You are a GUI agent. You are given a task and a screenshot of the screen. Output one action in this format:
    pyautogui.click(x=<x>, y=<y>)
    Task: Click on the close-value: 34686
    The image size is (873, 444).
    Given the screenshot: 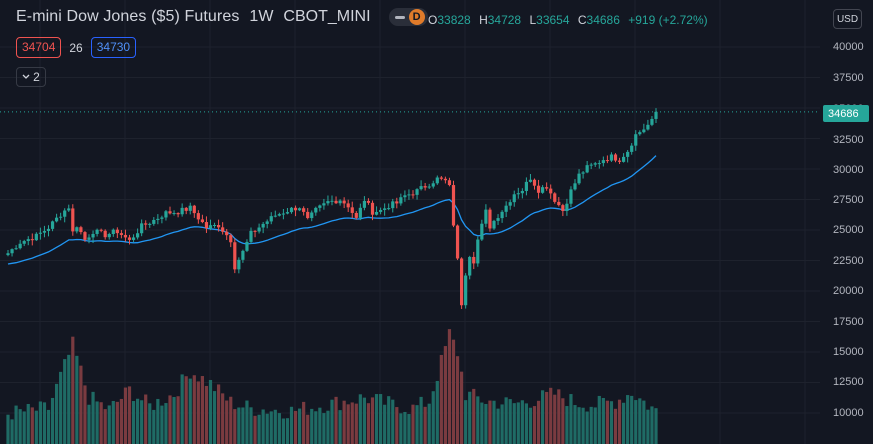 What is the action you would take?
    pyautogui.click(x=603, y=20)
    